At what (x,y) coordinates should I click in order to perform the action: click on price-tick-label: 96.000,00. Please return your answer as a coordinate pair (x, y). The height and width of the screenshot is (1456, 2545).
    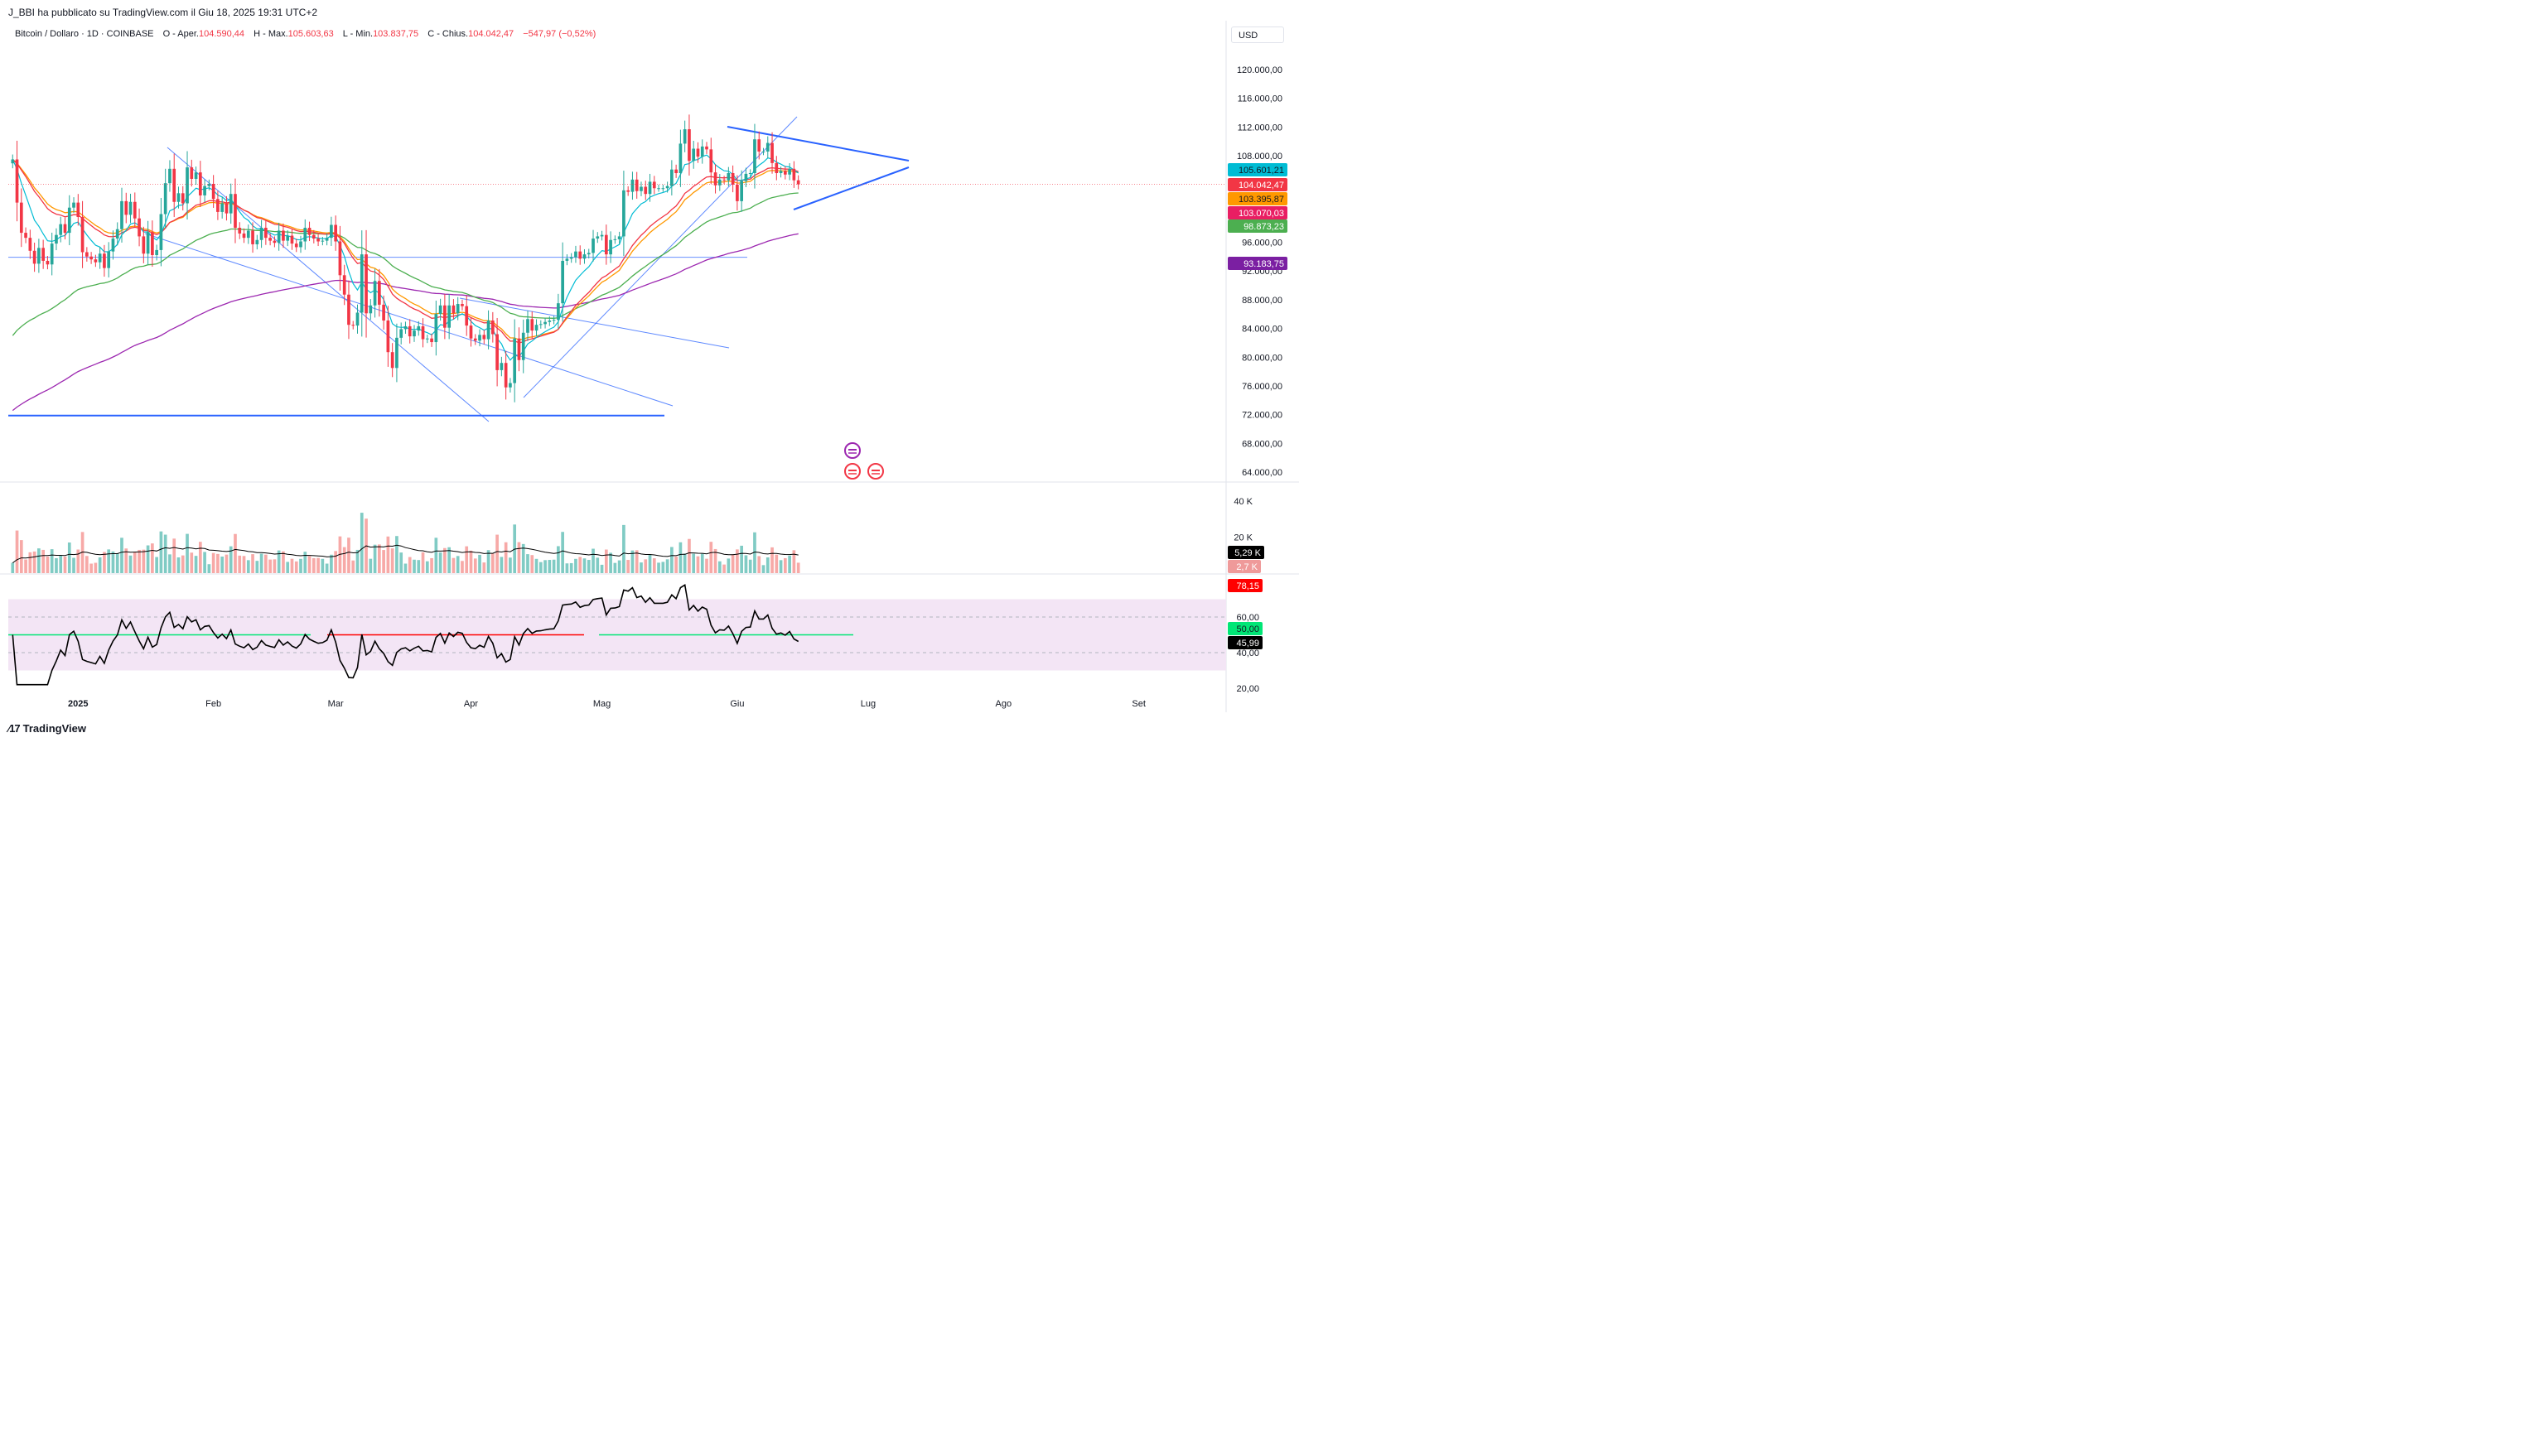
    Looking at the image, I should click on (1262, 243).